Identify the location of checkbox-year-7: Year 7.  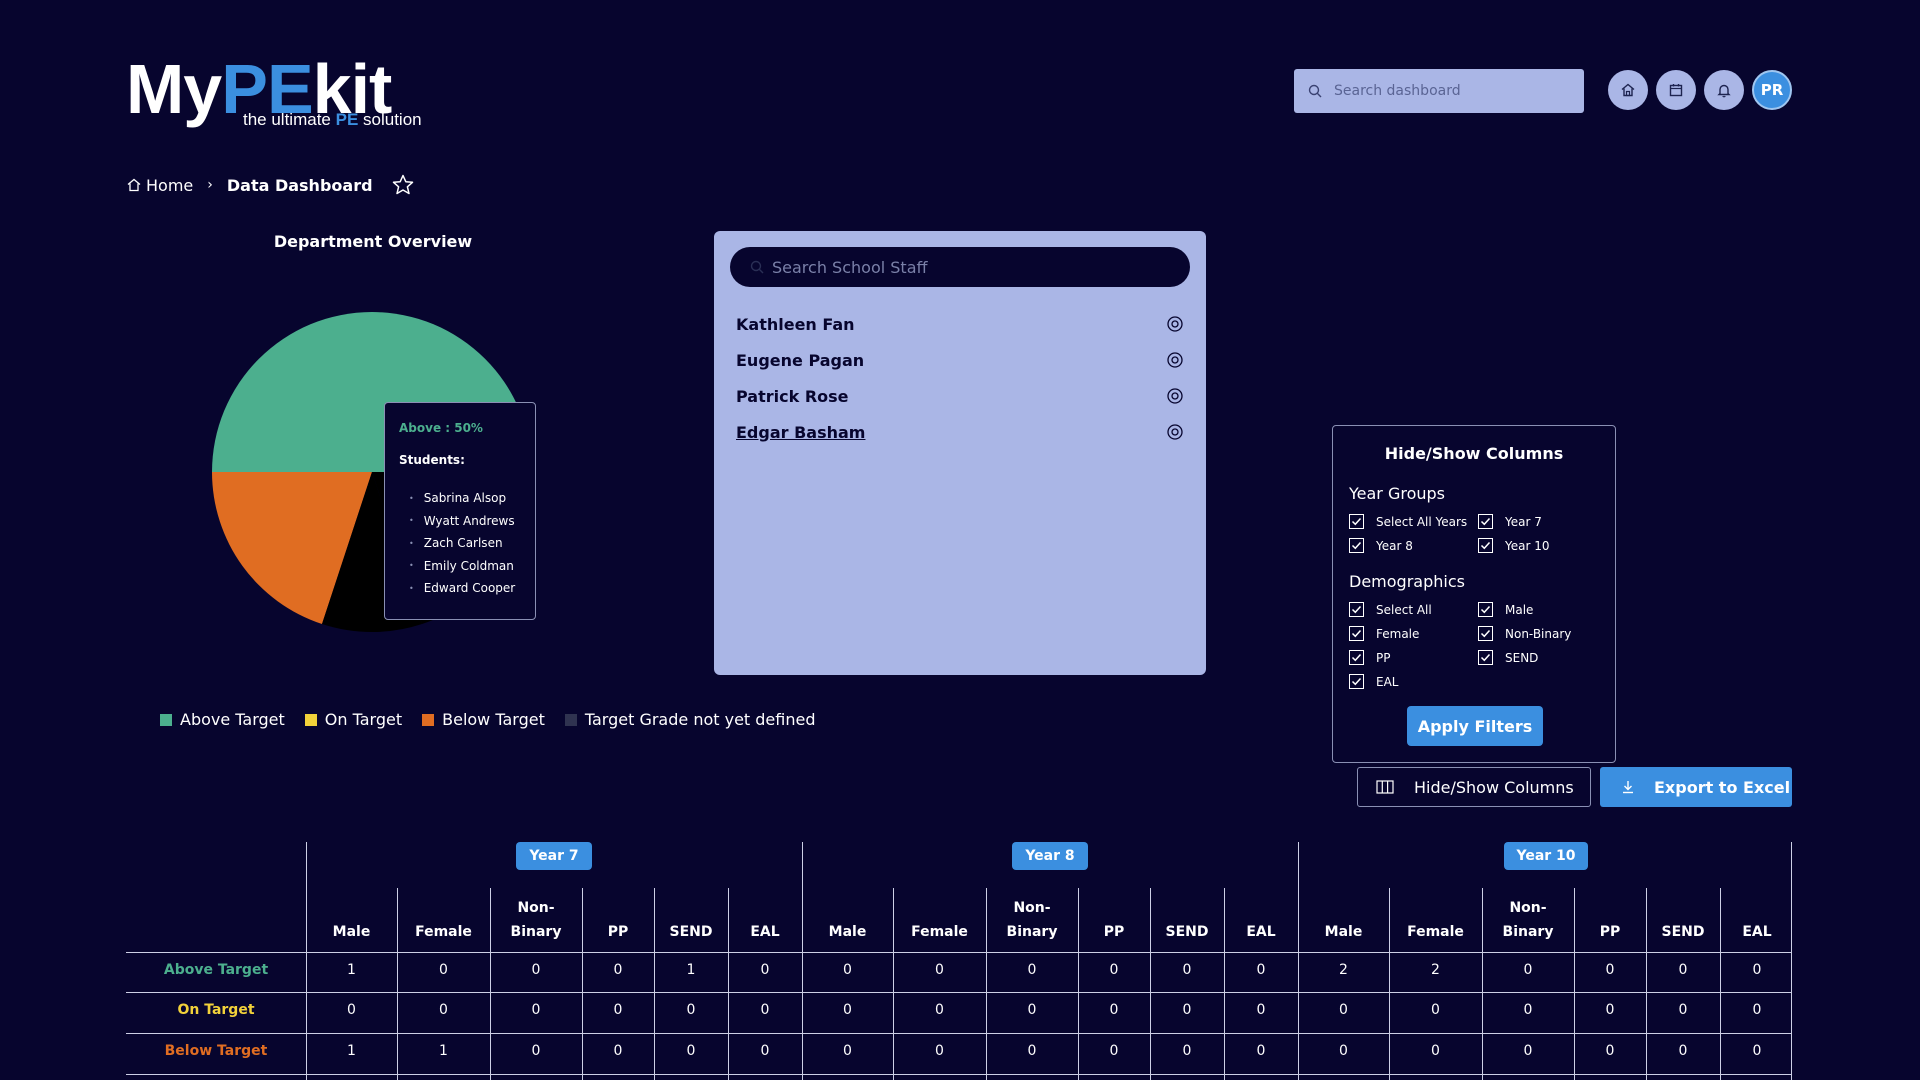
(1510, 521).